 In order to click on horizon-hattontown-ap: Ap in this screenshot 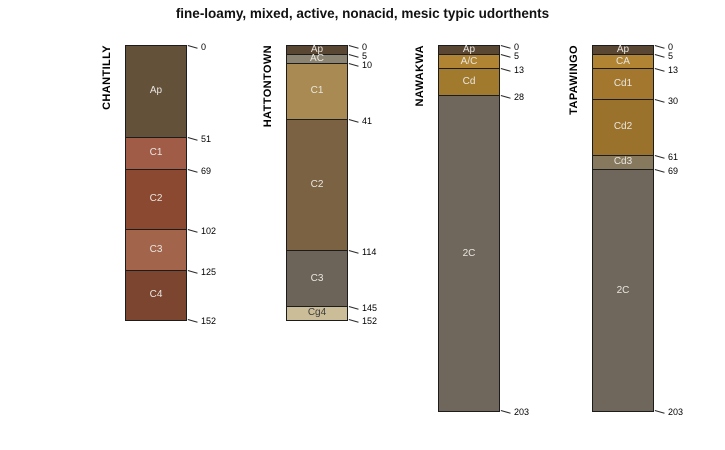, I will do `click(317, 49)`.